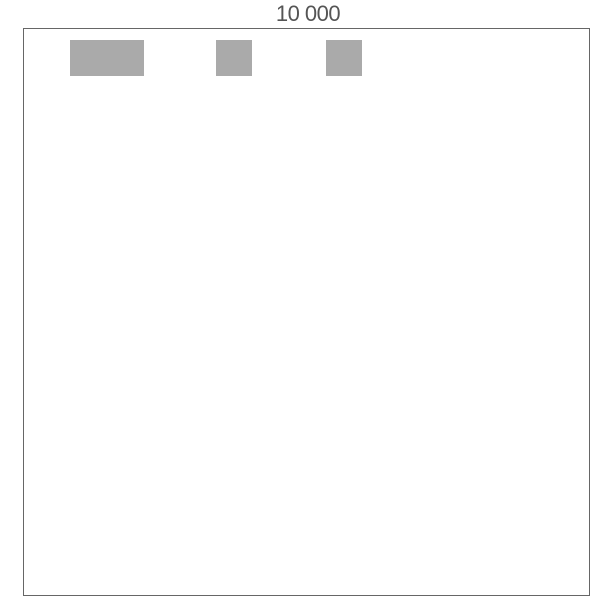 This screenshot has width=606, height=610. Describe the element at coordinates (107, 58) in the screenshot. I see `gray-block-wide` at that location.